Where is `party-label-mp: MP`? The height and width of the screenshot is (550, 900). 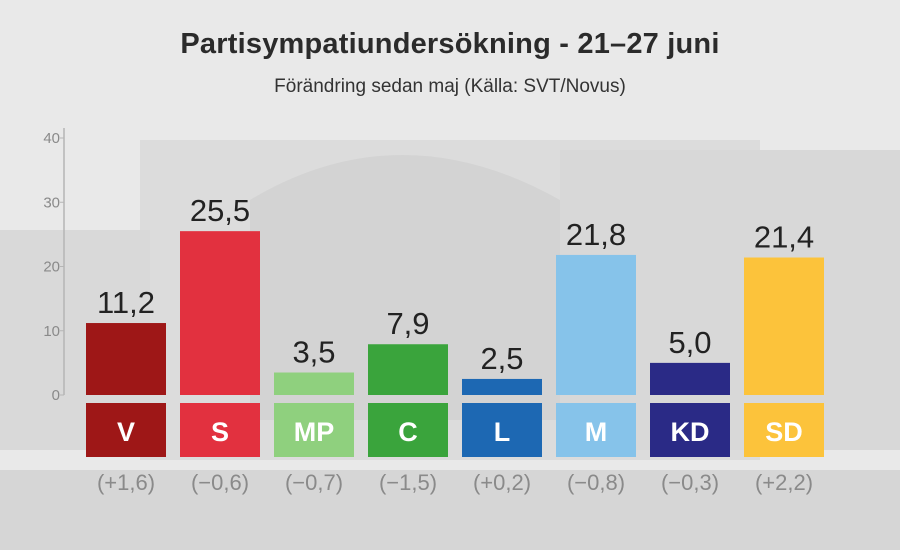 party-label-mp: MP is located at coordinates (314, 432).